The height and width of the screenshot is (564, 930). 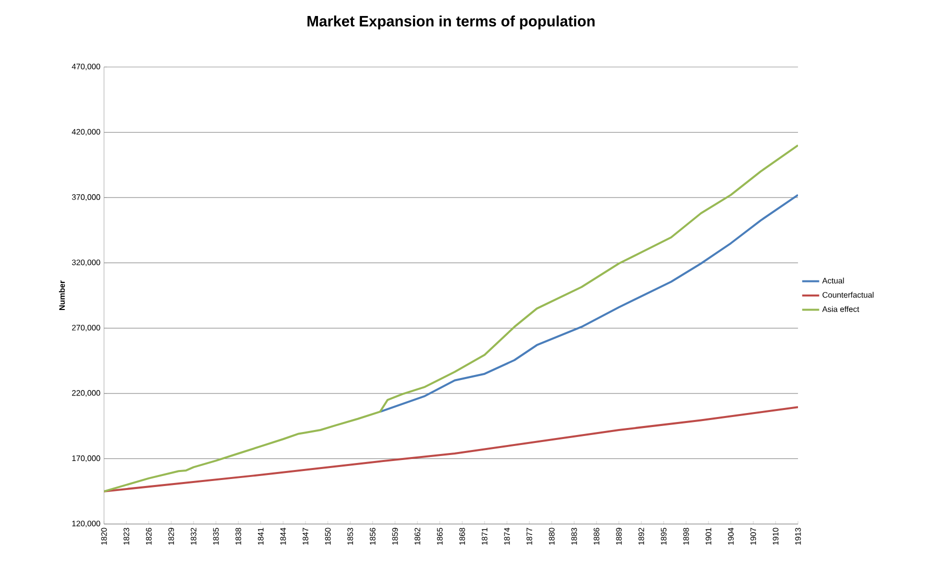 What do you see at coordinates (451, 449) in the screenshot?
I see `line-series` at bounding box center [451, 449].